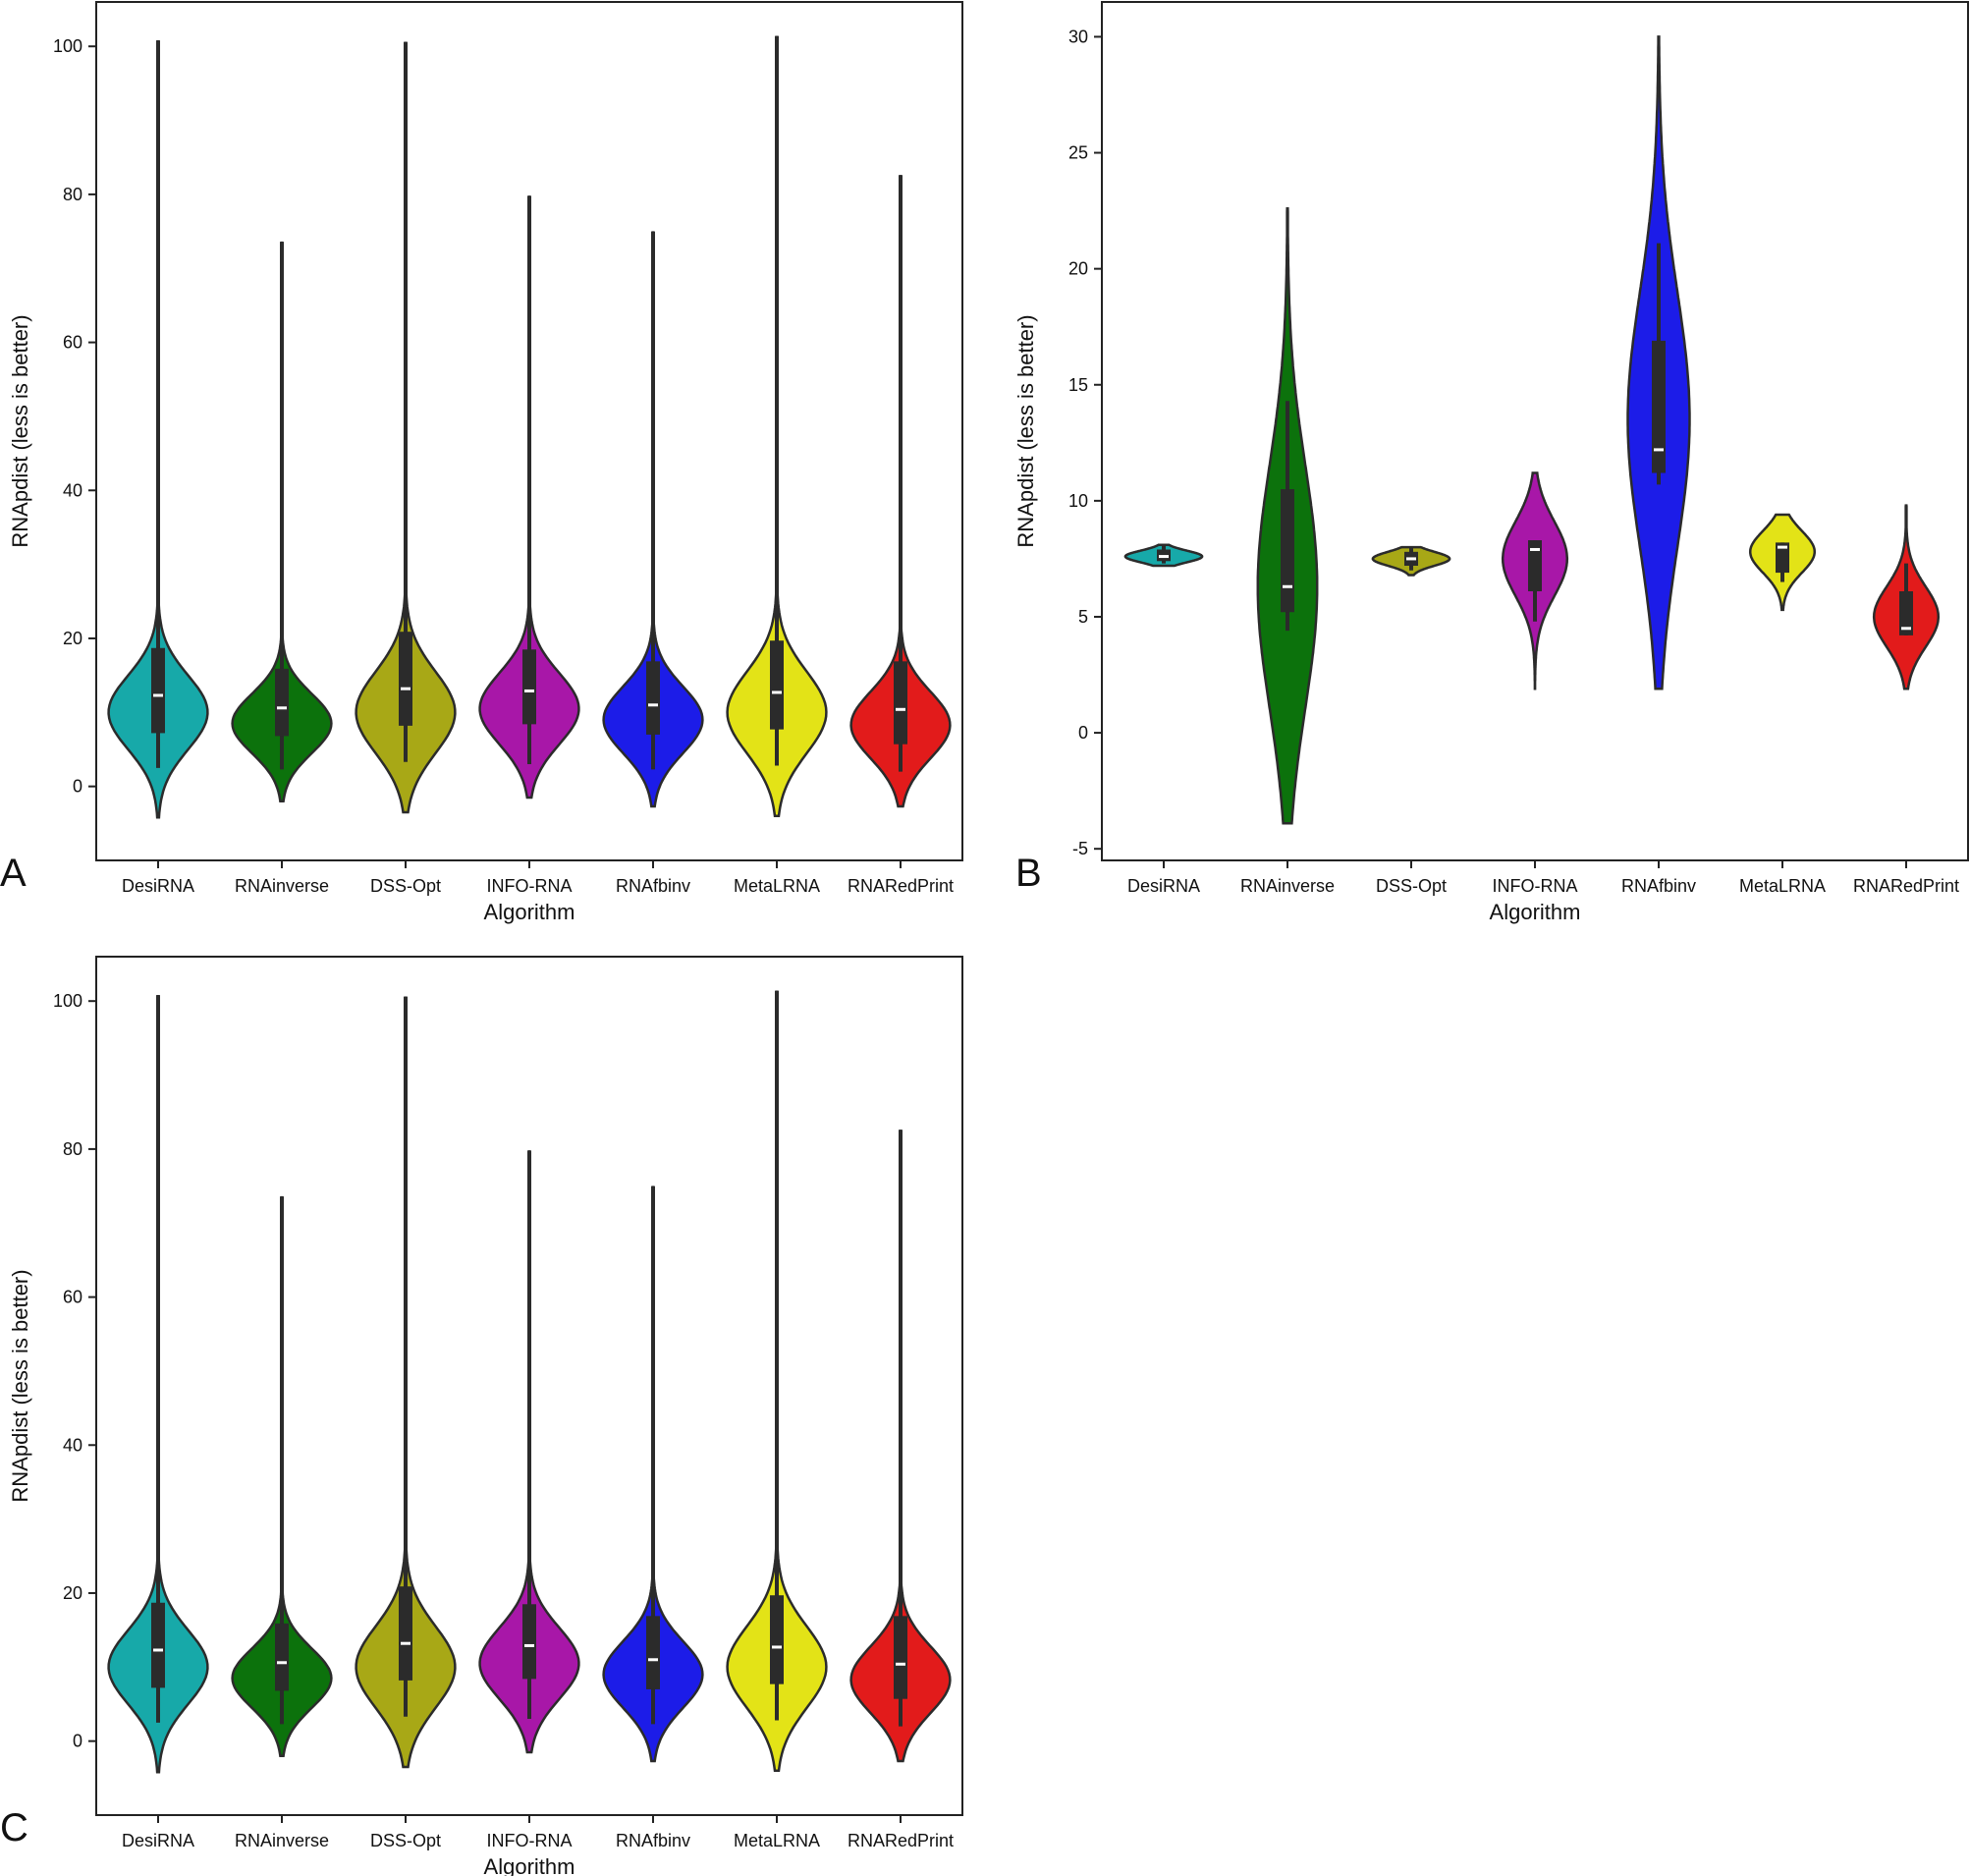  I want to click on panel-a-letter: A, so click(13, 873).